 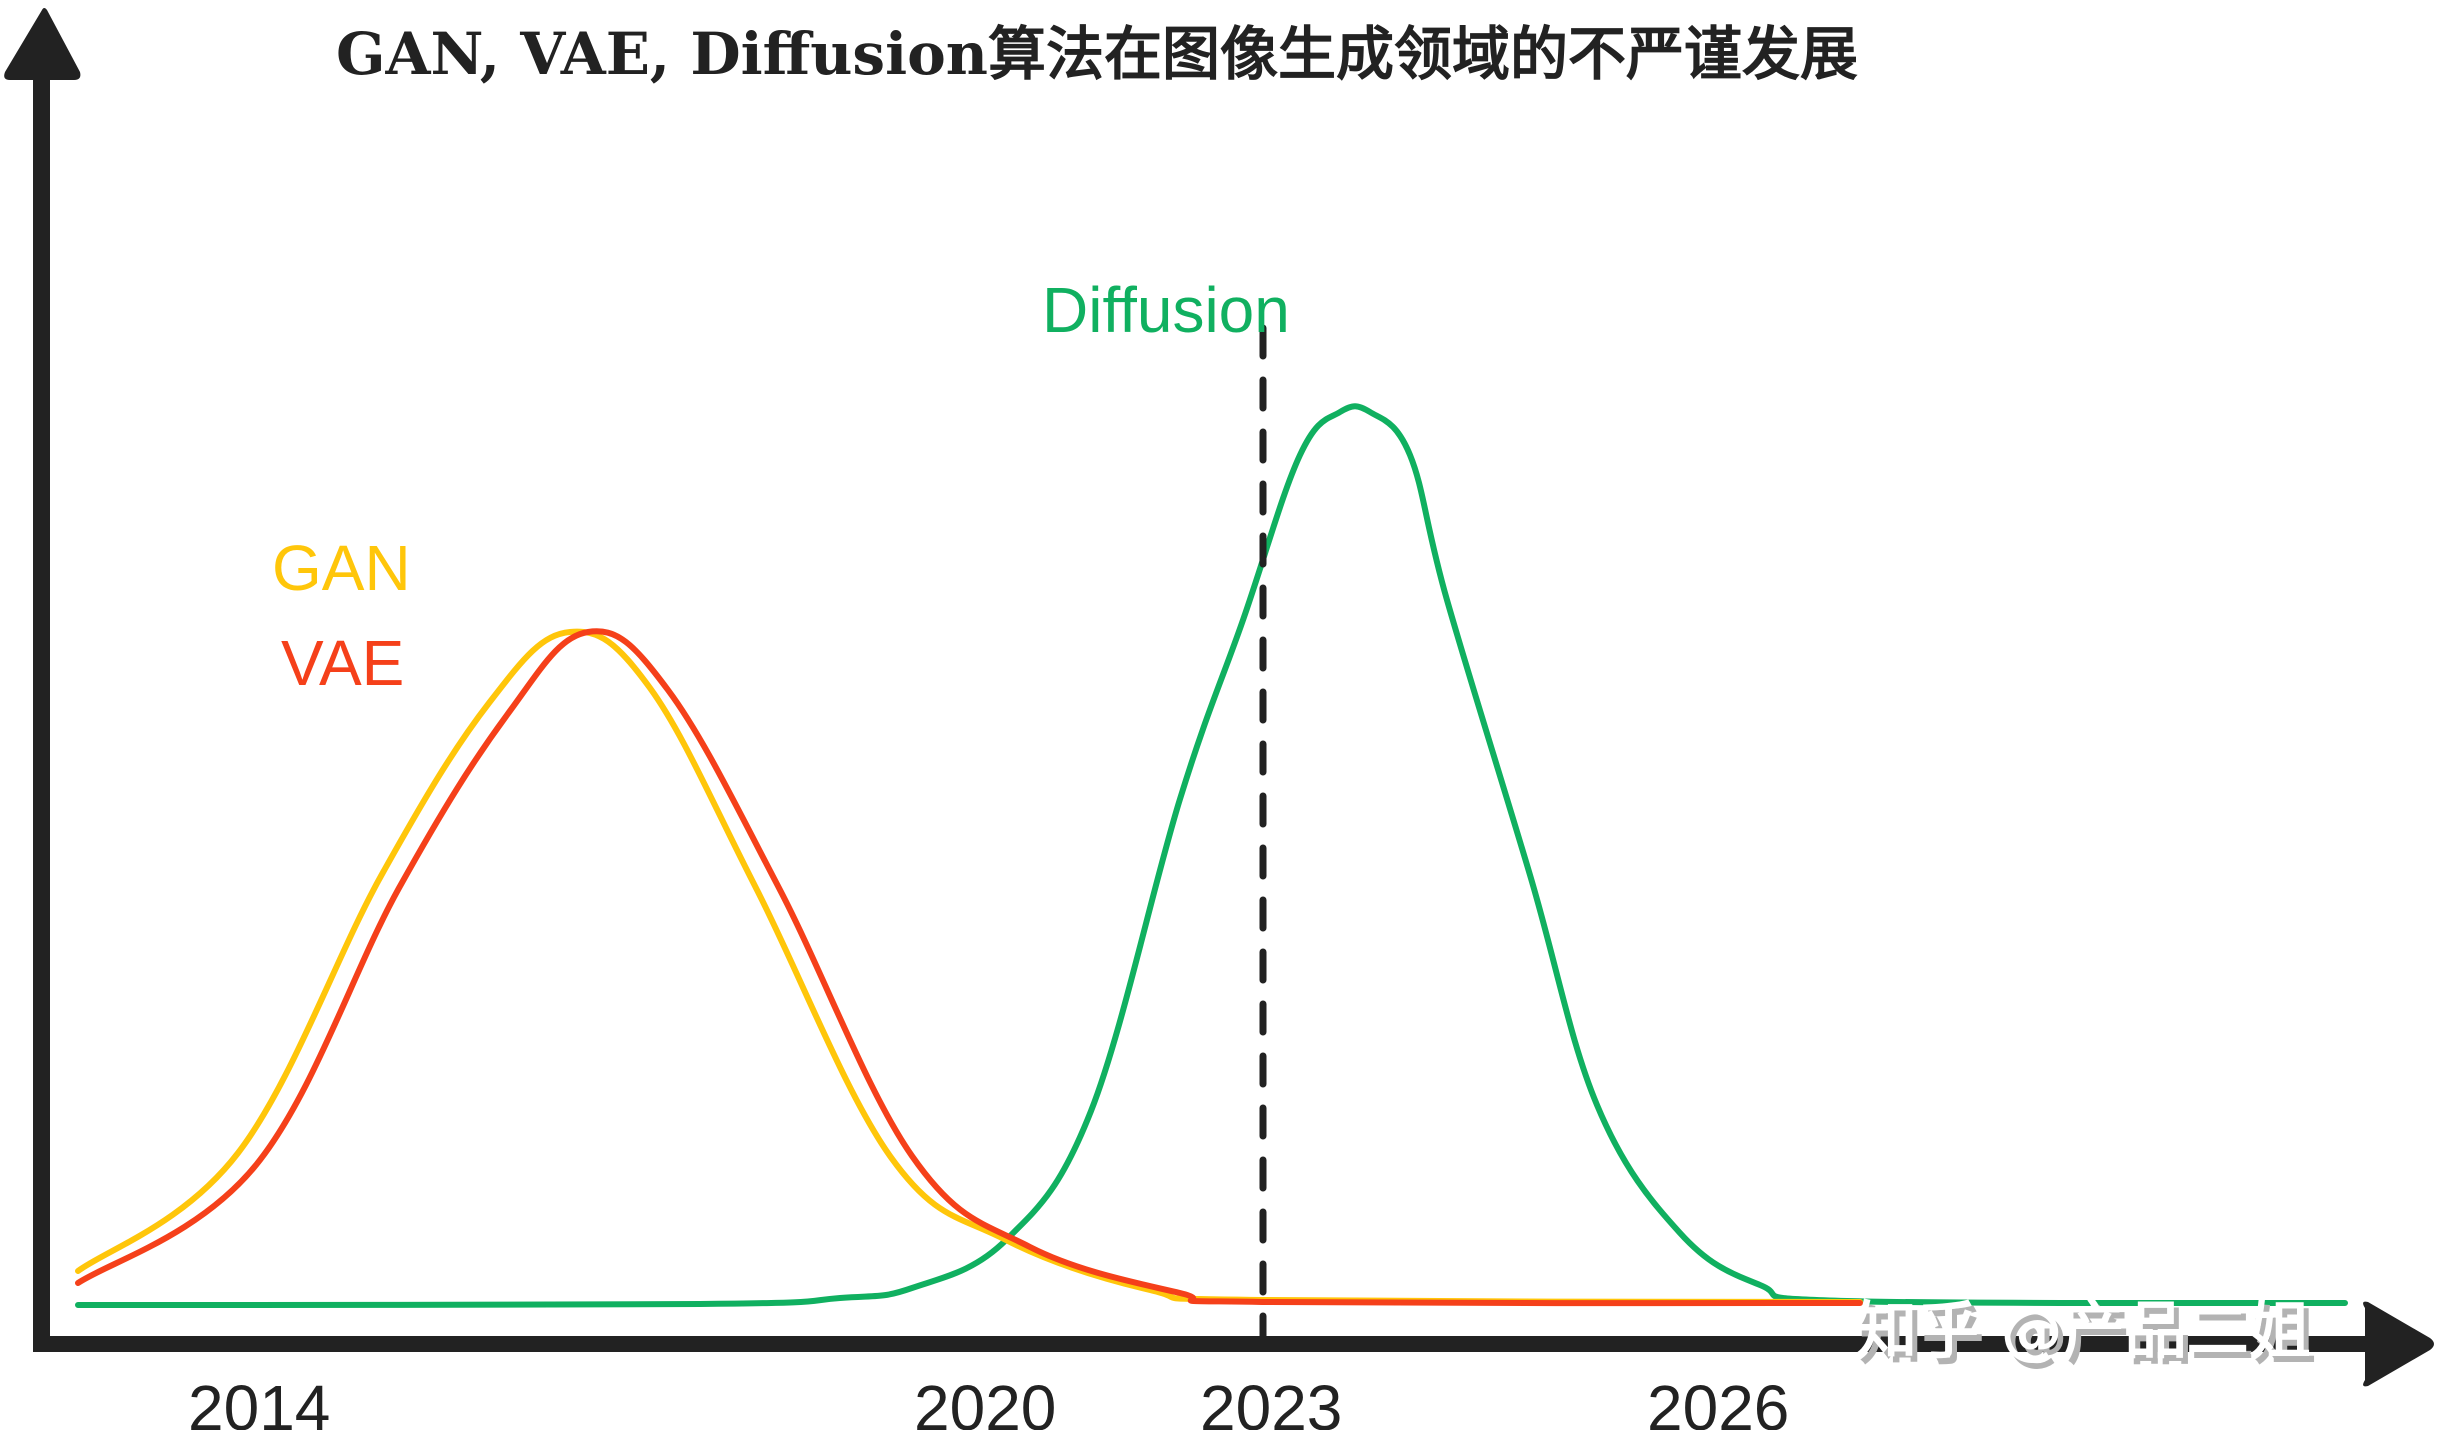 I want to click on x-tick-2014: 2014, so click(x=259, y=1401).